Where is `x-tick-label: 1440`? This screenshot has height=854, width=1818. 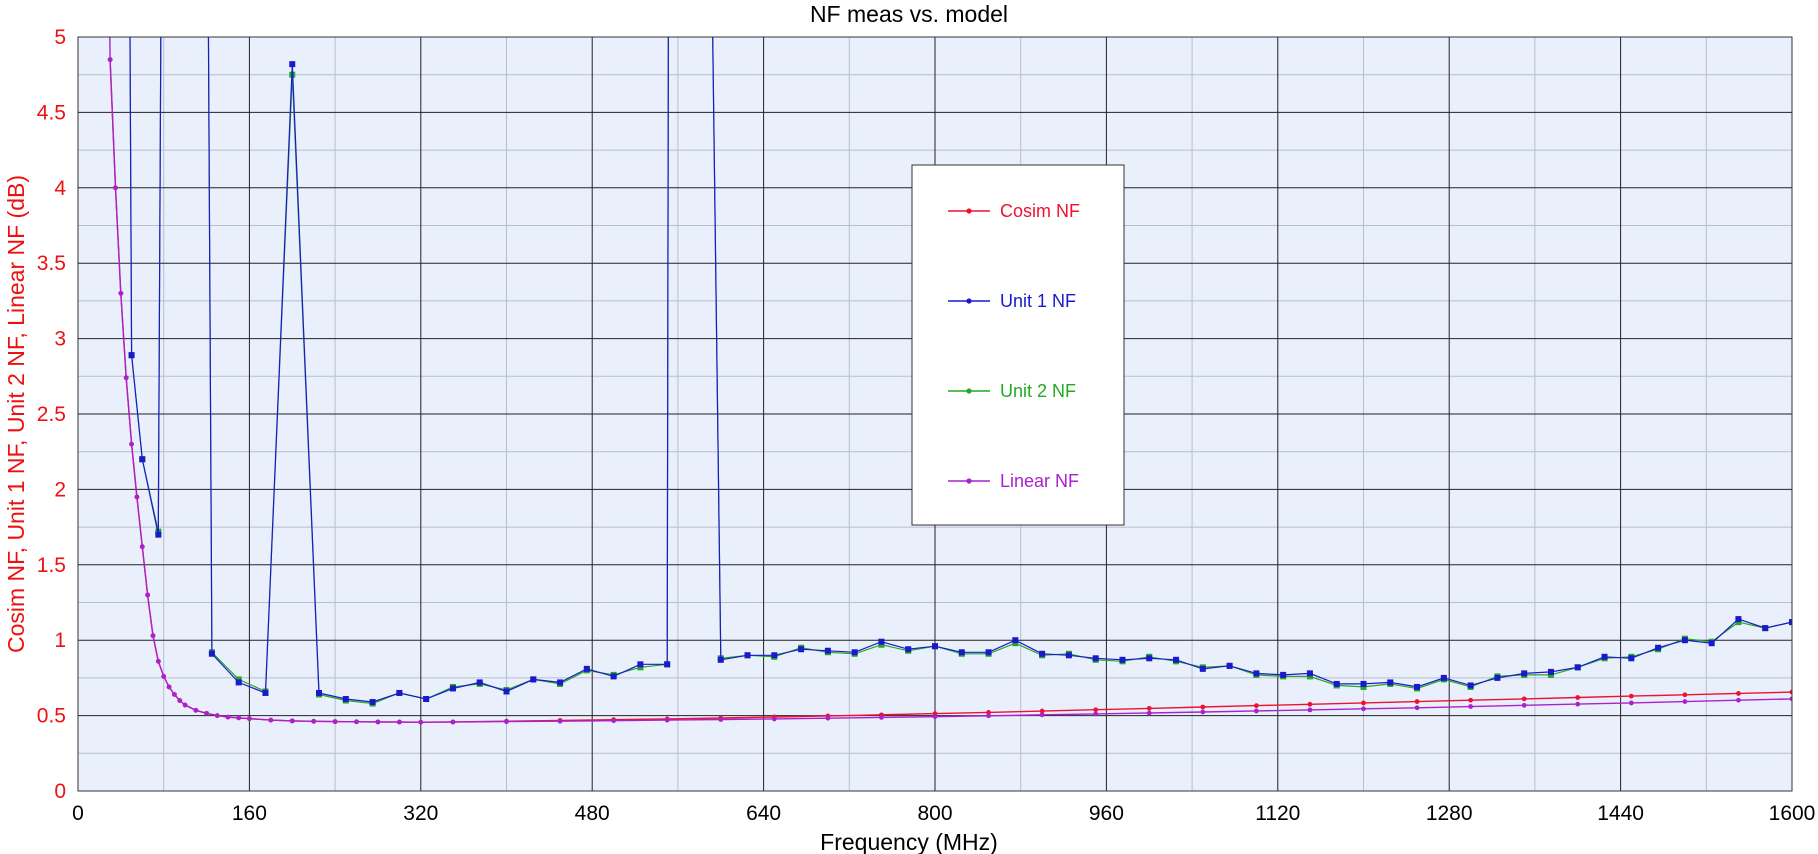
x-tick-label: 1440 is located at coordinates (1620, 813).